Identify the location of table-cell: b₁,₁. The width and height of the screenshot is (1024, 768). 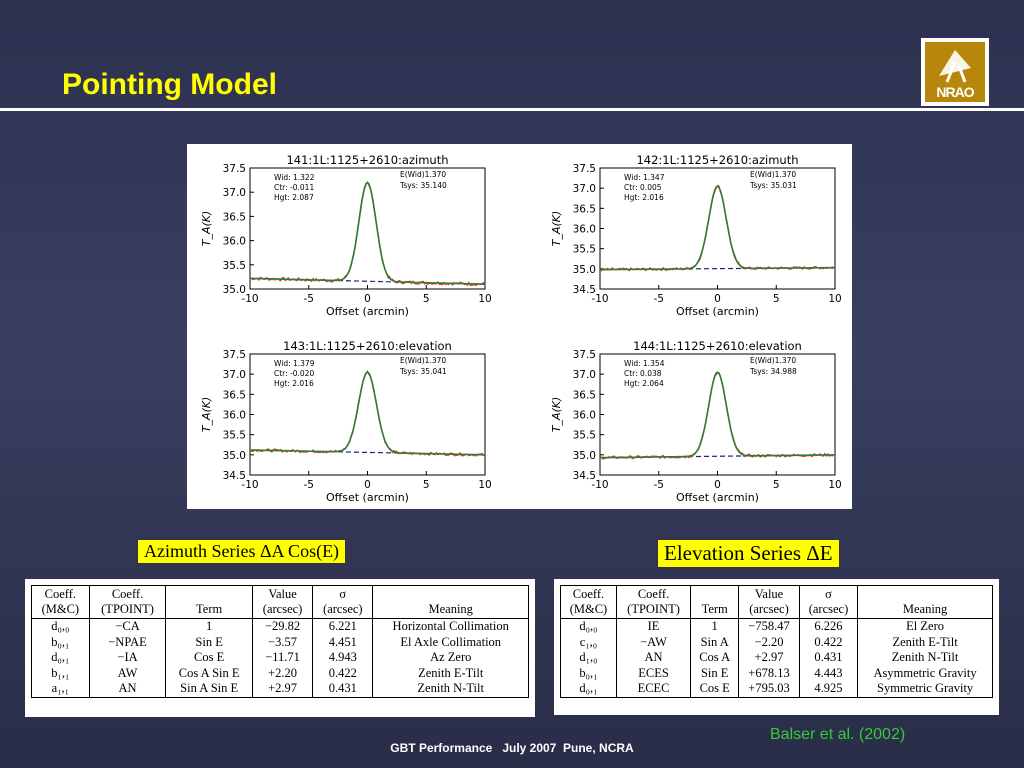
(60, 672).